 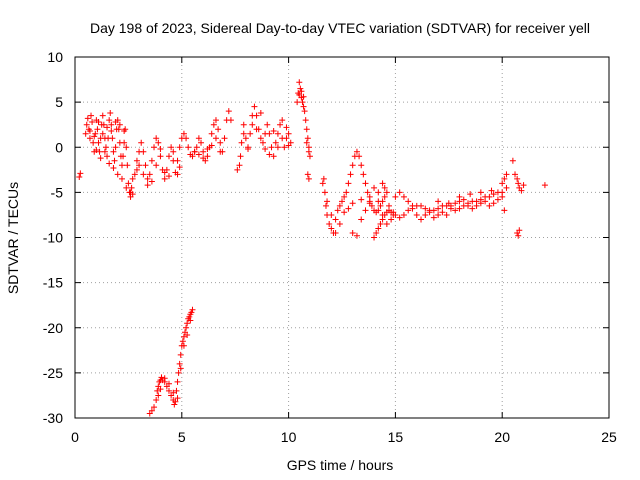 What do you see at coordinates (502, 437) in the screenshot?
I see `x-tick-label: 20` at bounding box center [502, 437].